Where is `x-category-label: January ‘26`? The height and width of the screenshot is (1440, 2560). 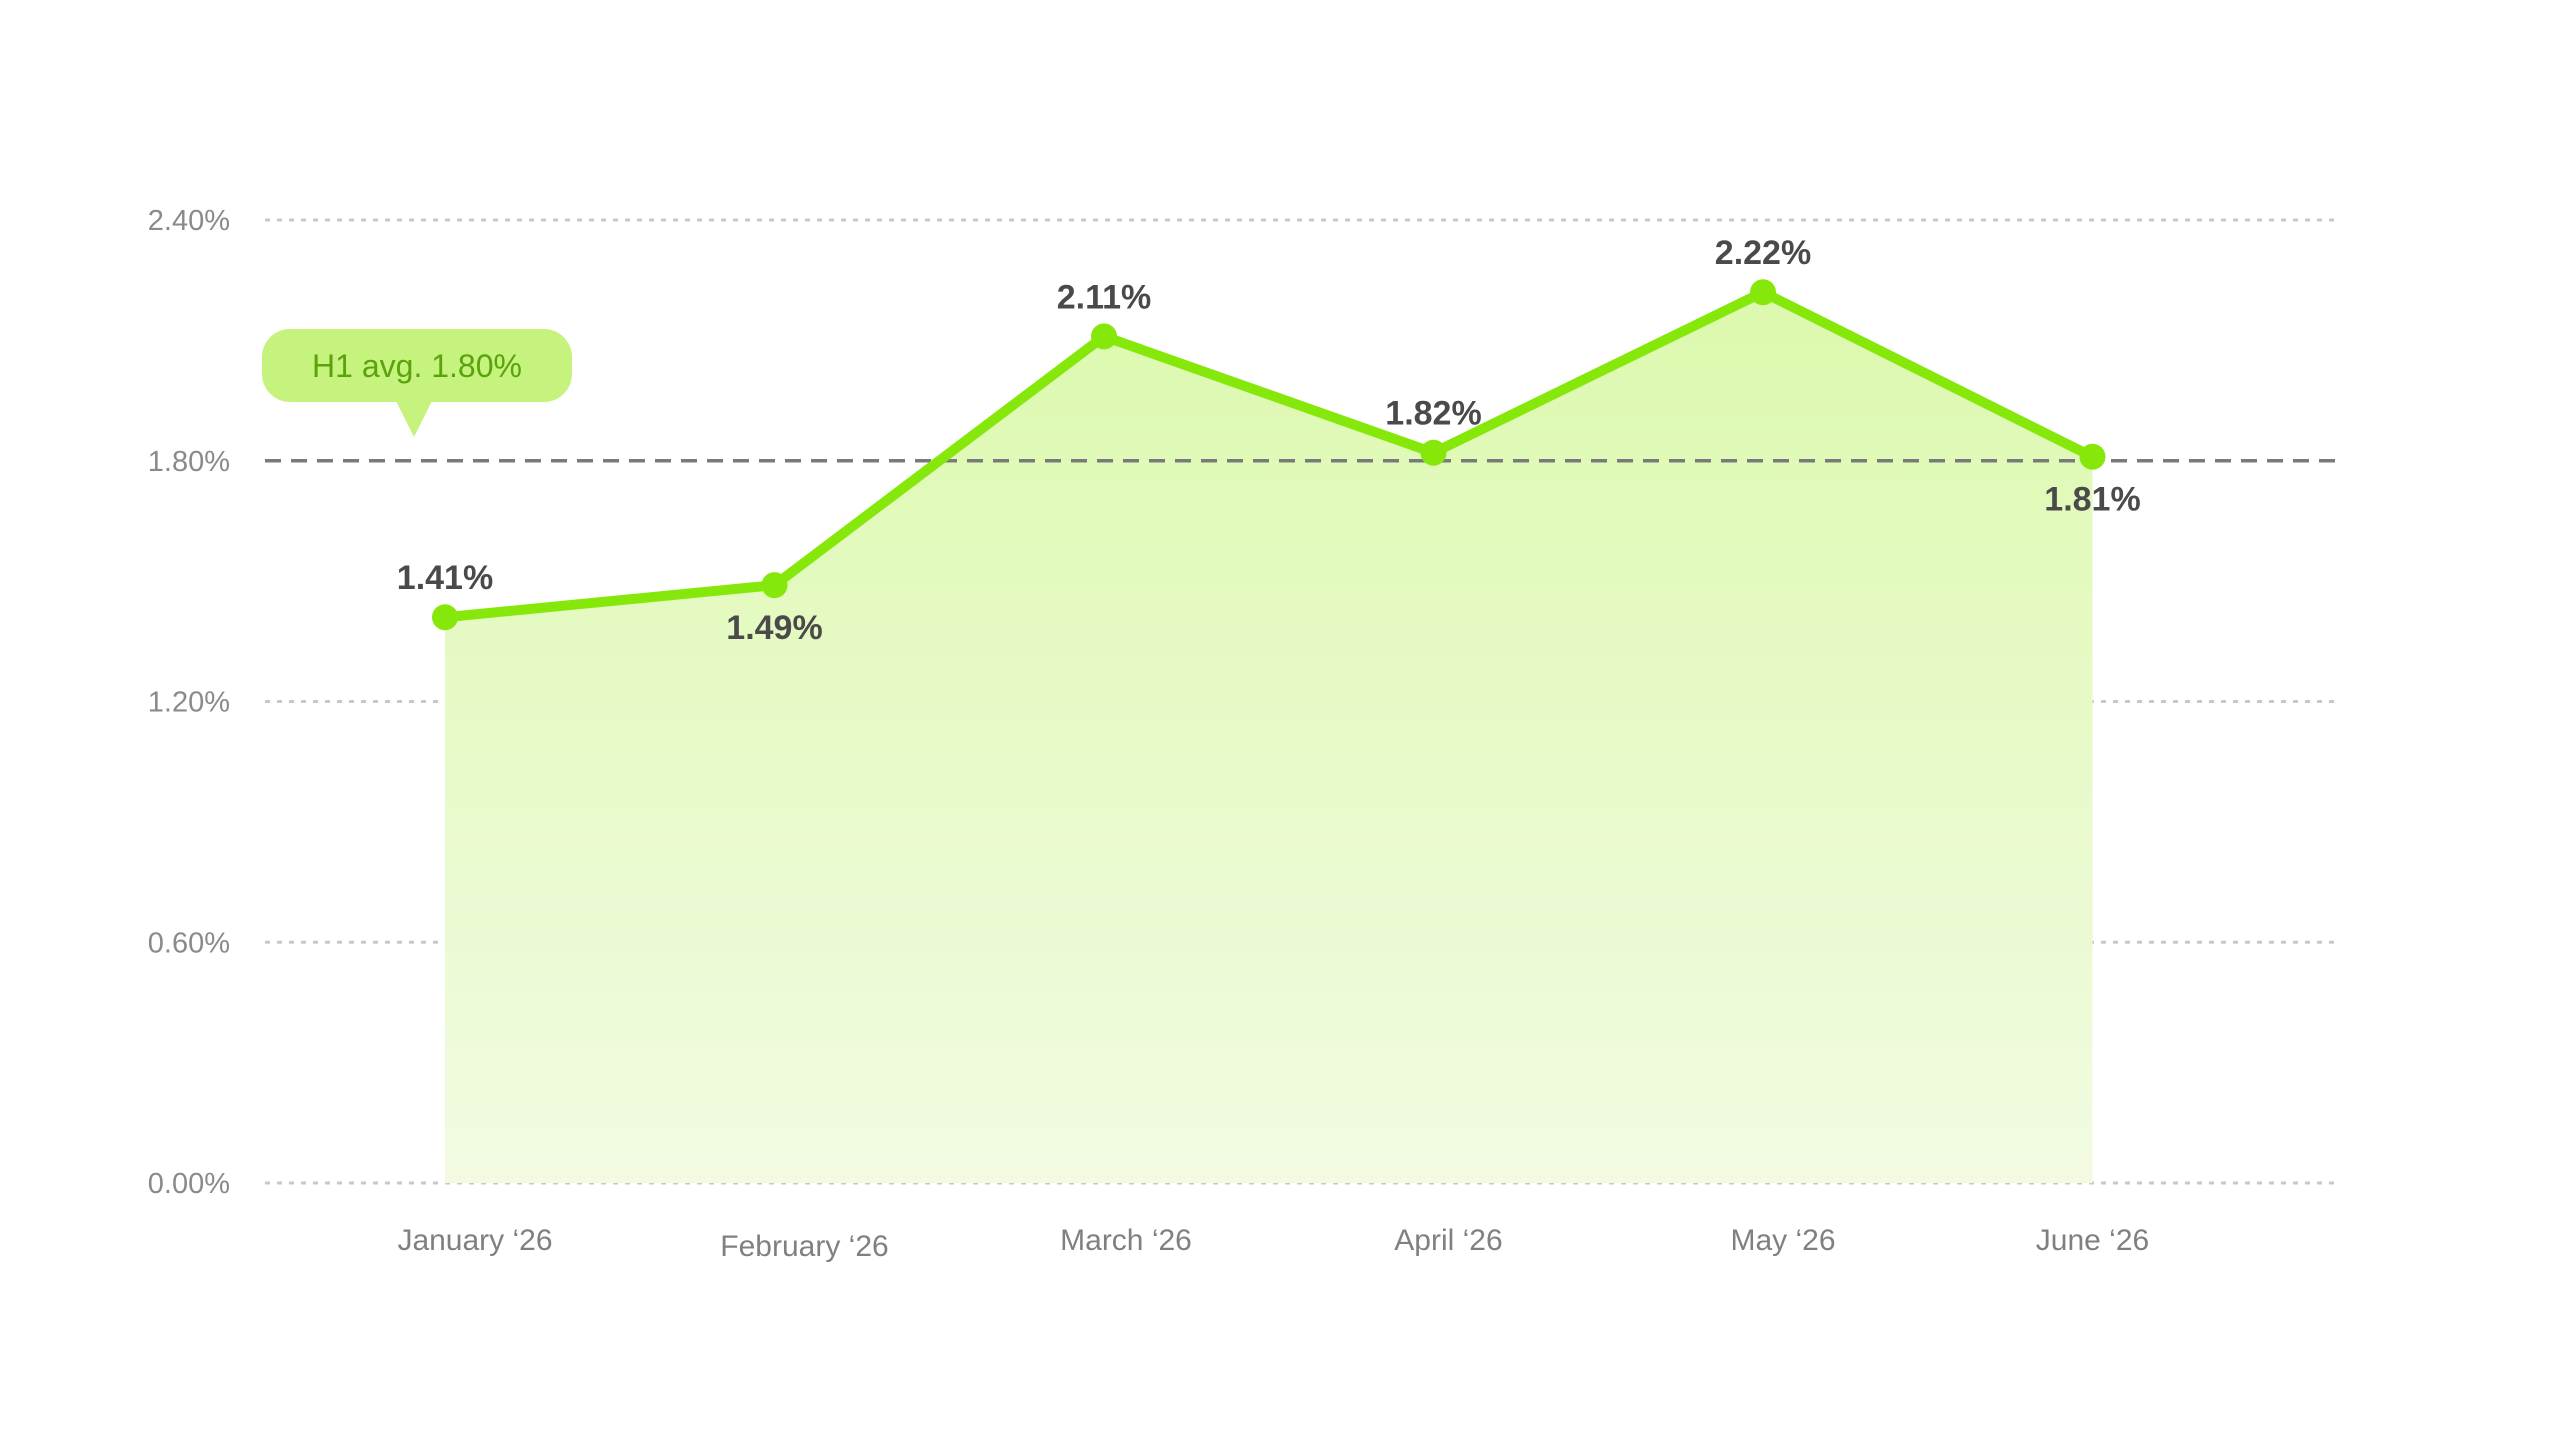 x-category-label: January ‘26 is located at coordinates (474, 1240).